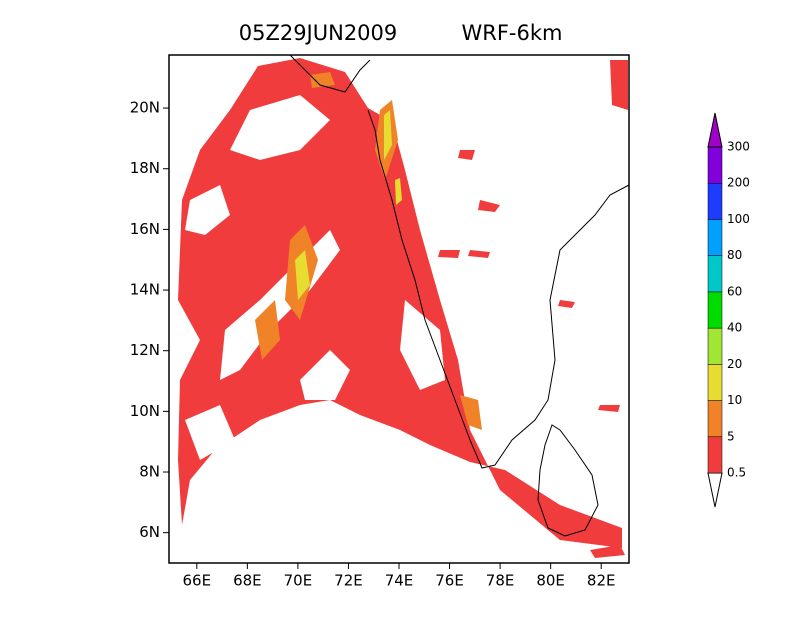 The width and height of the screenshot is (800, 622). Describe the element at coordinates (738, 183) in the screenshot. I see `colorbar-label: 200` at that location.